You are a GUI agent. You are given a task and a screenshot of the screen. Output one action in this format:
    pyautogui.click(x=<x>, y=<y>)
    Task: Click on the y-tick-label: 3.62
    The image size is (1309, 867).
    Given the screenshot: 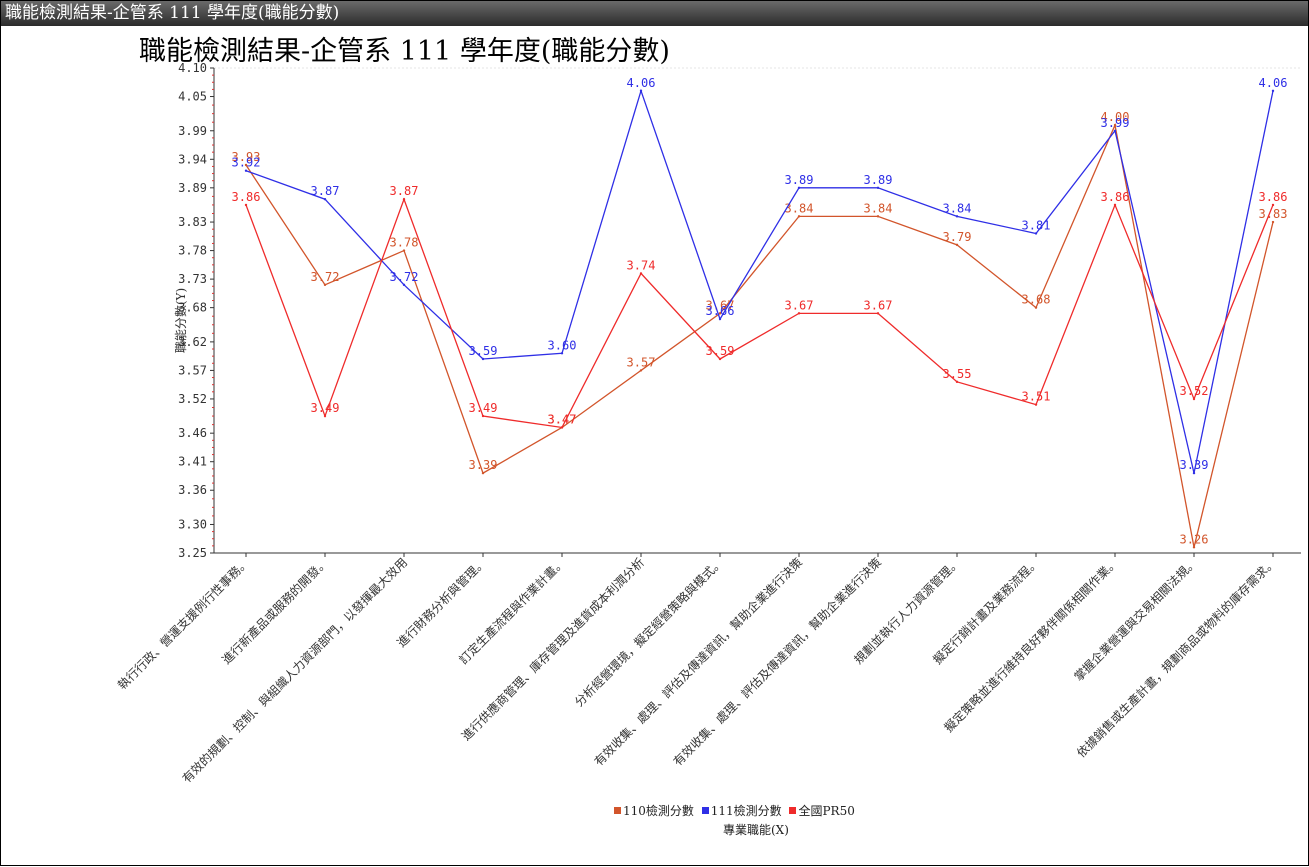 What is the action you would take?
    pyautogui.click(x=192, y=342)
    